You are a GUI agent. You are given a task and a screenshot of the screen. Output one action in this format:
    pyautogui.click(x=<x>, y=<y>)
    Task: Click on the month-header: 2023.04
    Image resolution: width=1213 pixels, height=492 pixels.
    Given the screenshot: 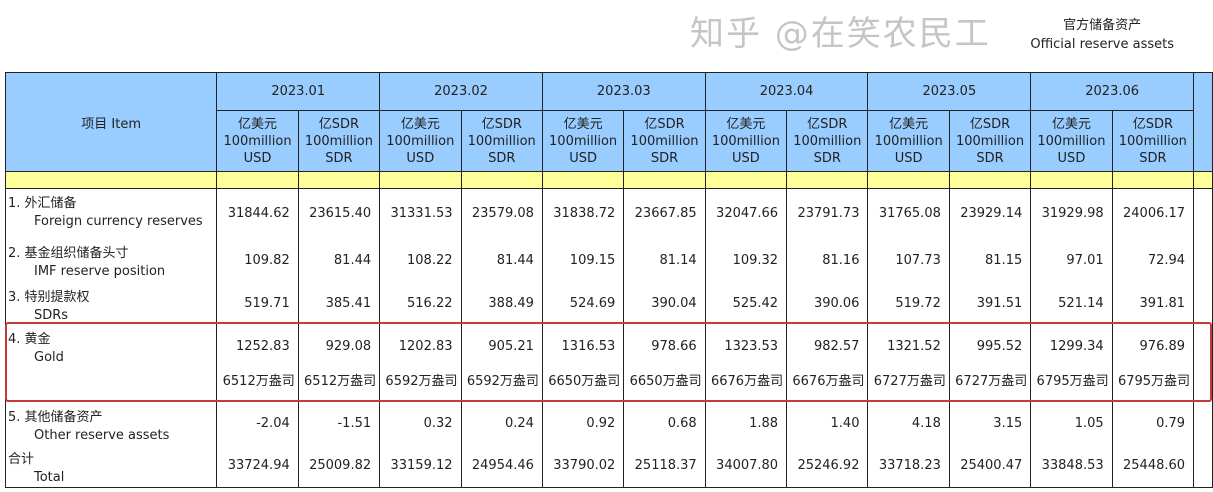 What is the action you would take?
    pyautogui.click(x=786, y=91)
    